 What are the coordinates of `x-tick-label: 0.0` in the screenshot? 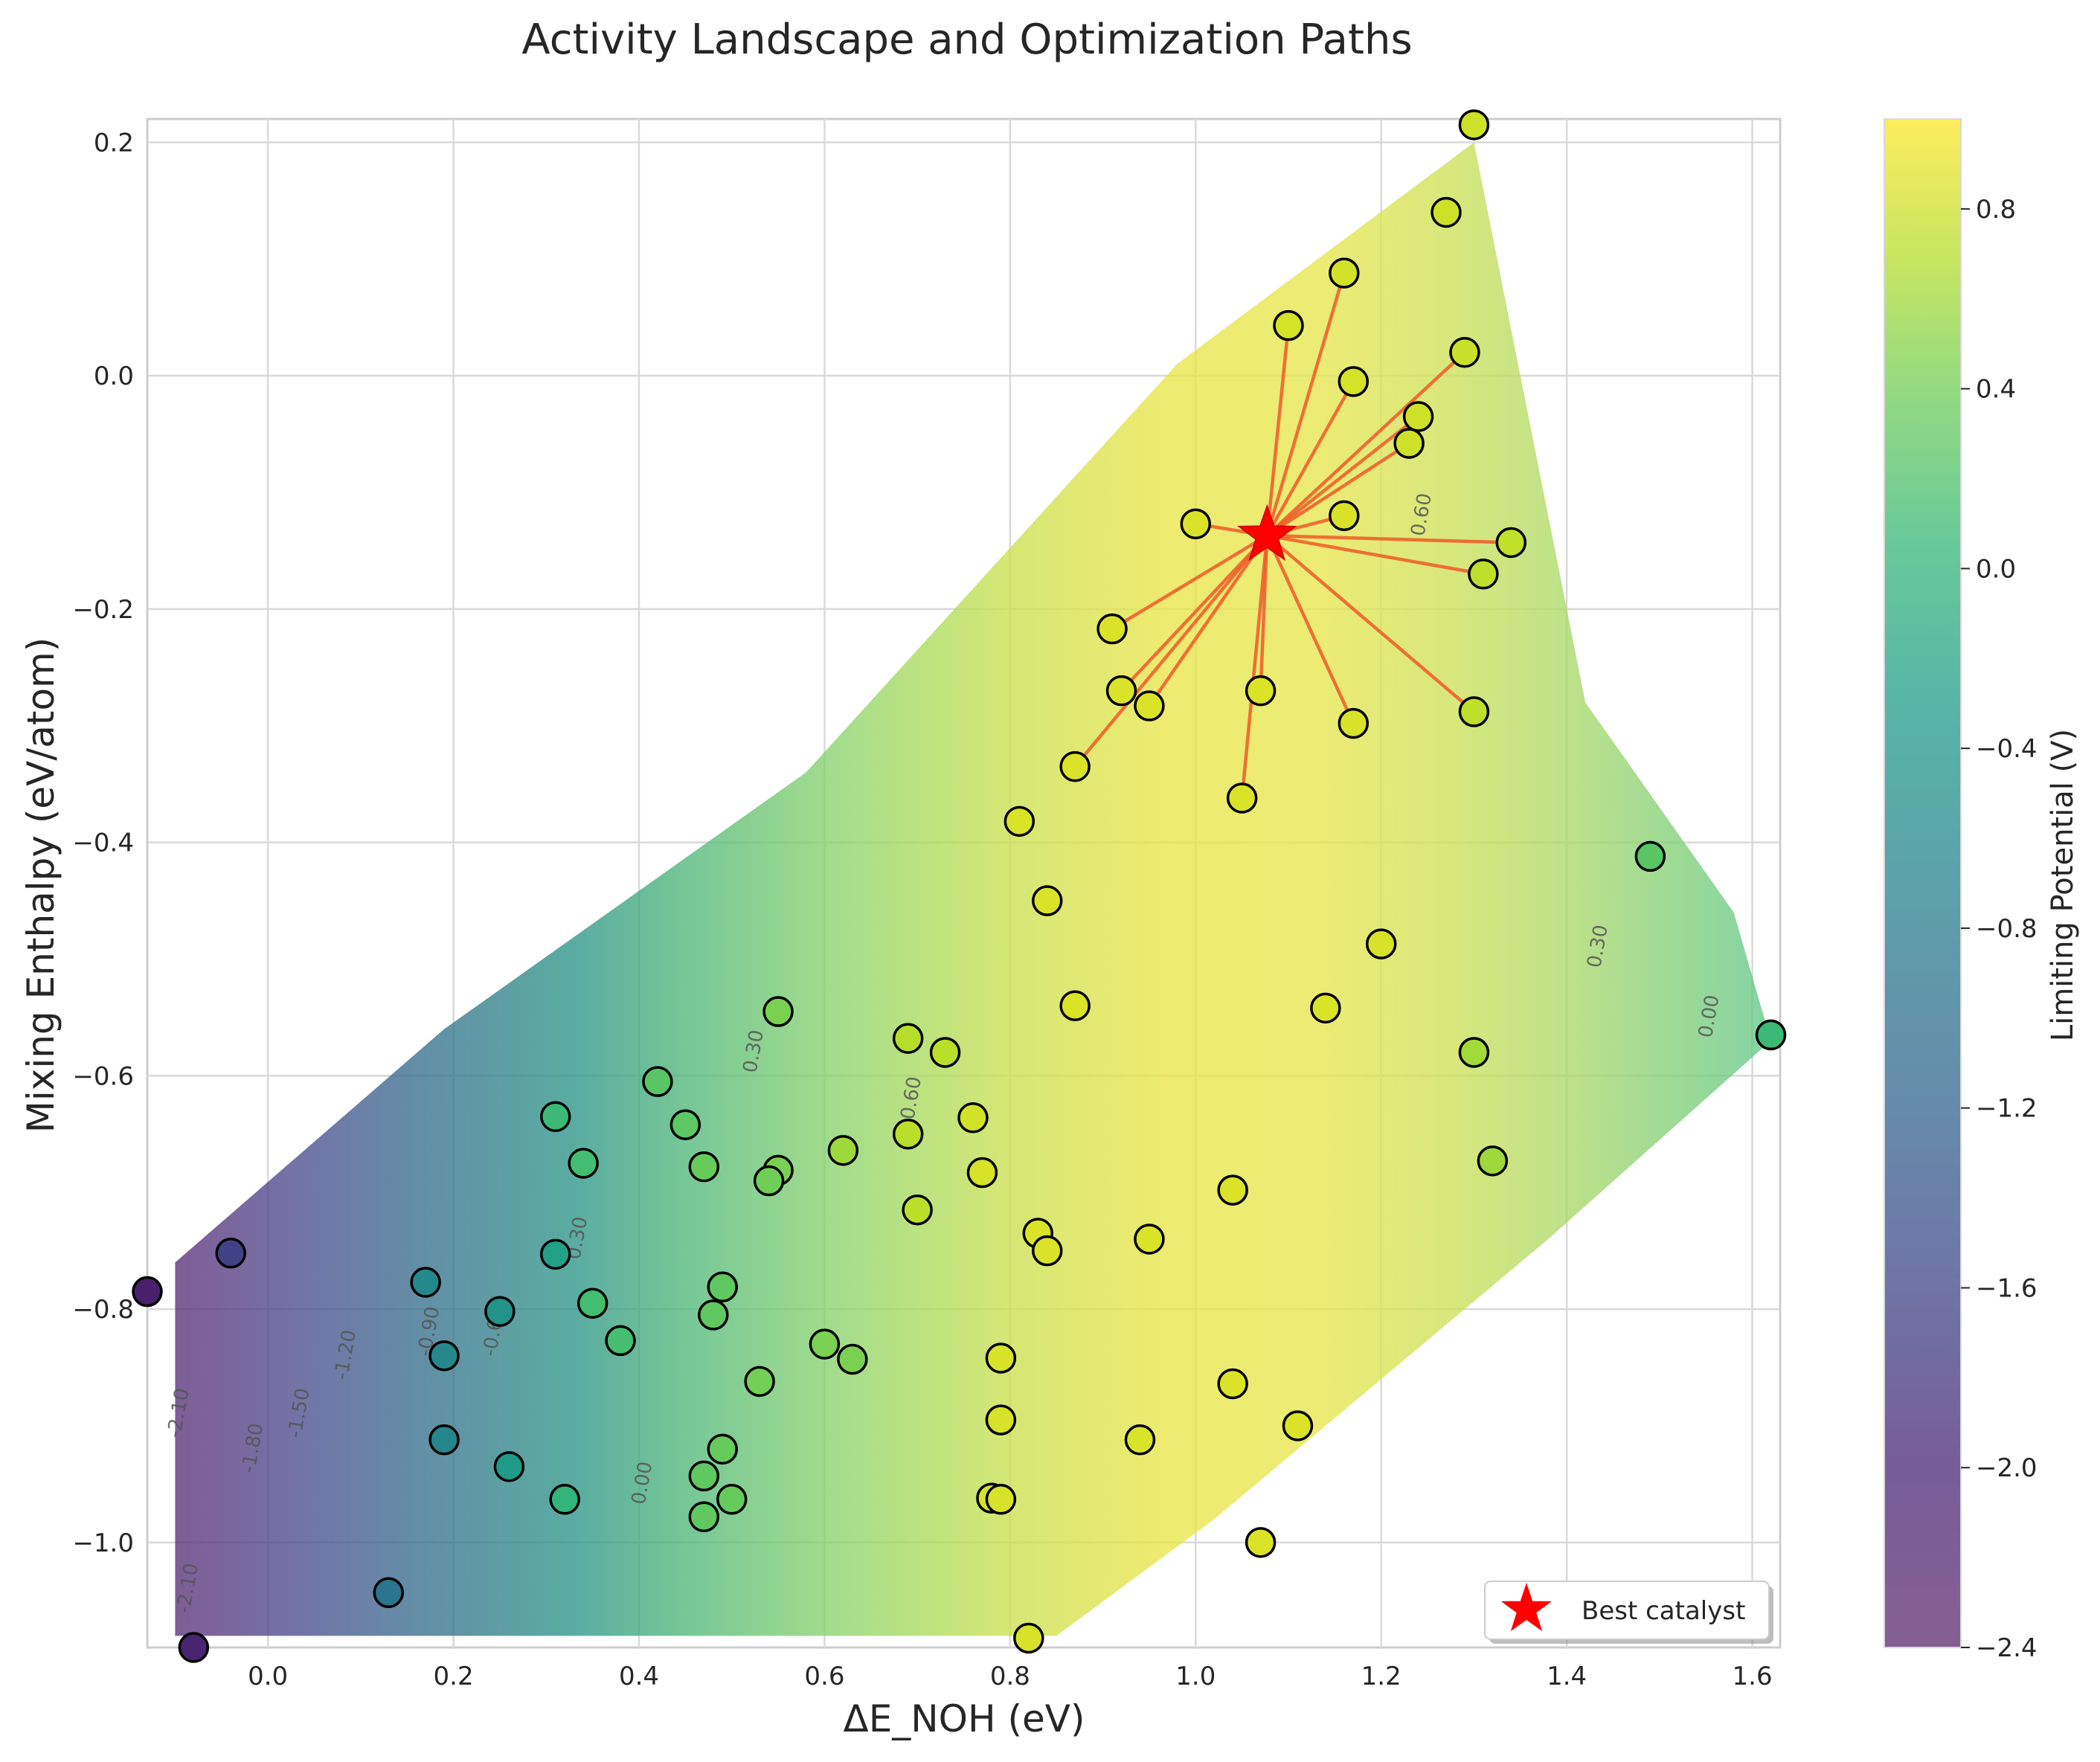 It's located at (268, 1676).